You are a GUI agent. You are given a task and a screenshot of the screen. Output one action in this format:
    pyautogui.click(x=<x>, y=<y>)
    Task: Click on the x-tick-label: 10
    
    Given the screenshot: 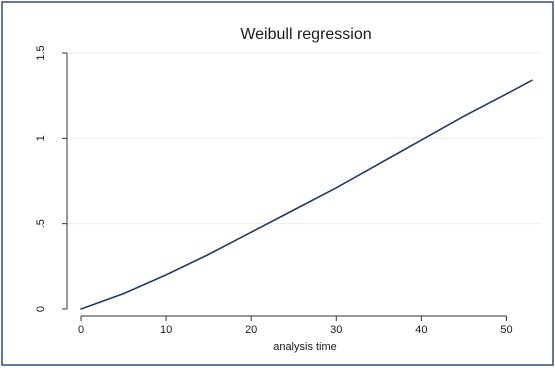 What is the action you would take?
    pyautogui.click(x=166, y=330)
    